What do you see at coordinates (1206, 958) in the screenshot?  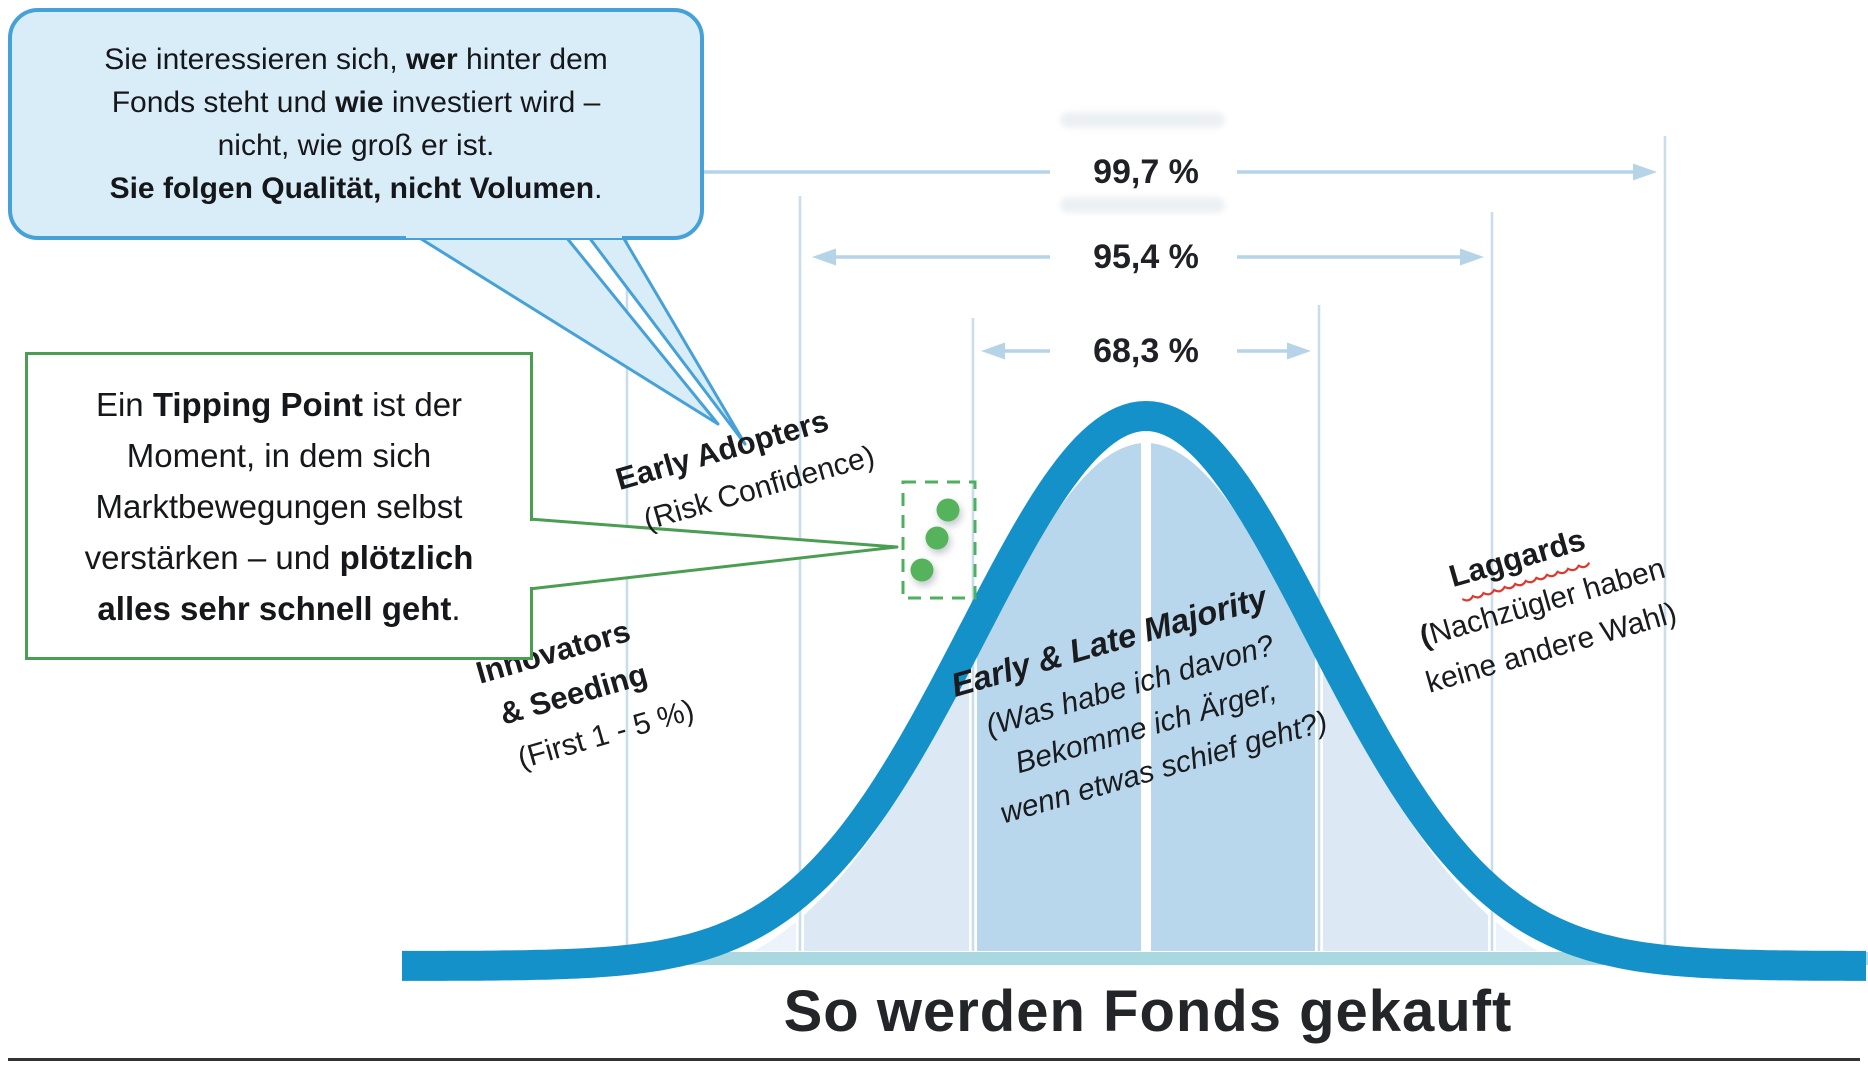 I see `baseline-bar` at bounding box center [1206, 958].